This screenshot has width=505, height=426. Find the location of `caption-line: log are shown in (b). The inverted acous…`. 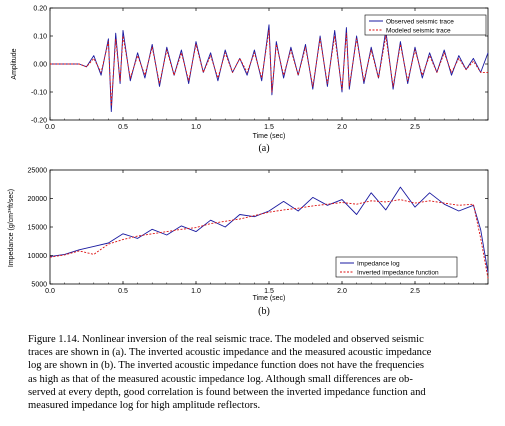

caption-line: log are shown in (b). The inverted acous… is located at coordinates (226, 366).